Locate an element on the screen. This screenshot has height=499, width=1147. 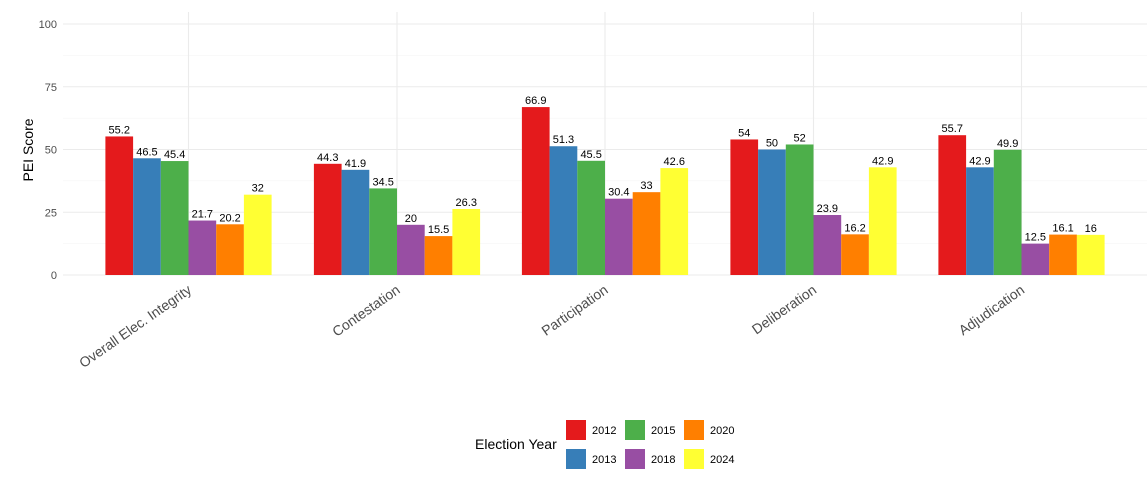
data-label: 51.3 is located at coordinates (563, 140).